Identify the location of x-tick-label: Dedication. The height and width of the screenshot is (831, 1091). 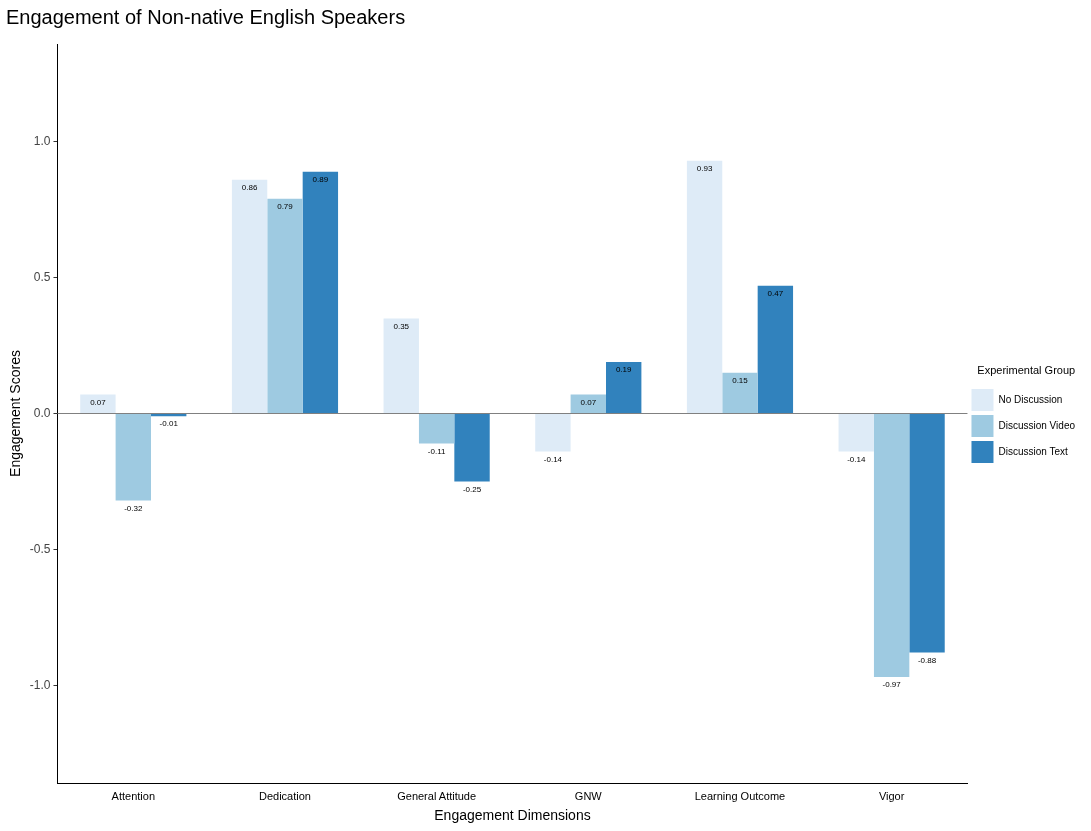
(284, 795).